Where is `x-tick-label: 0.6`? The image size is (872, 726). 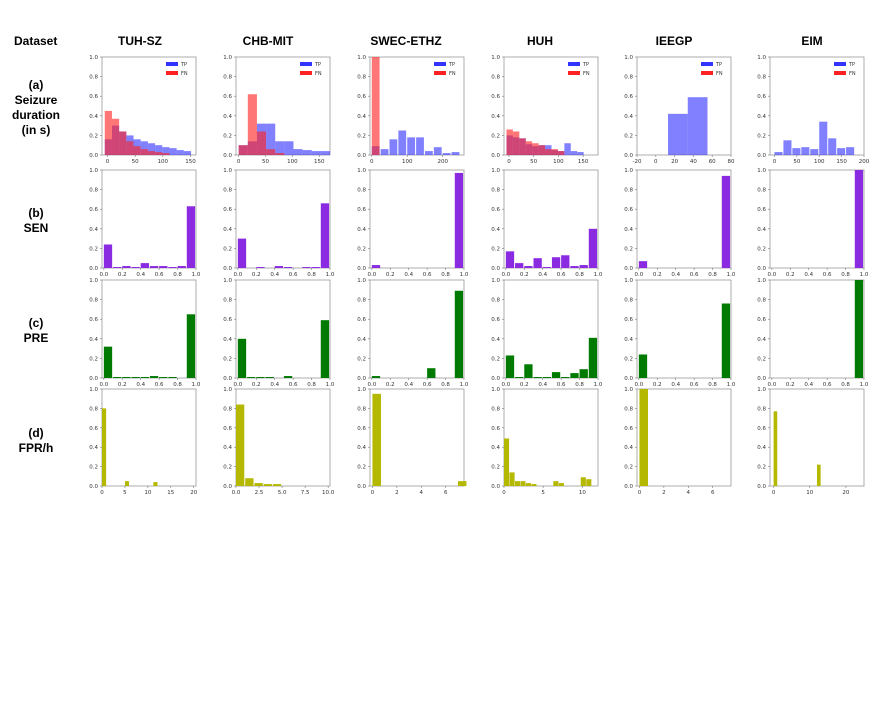
x-tick-label: 0.6 is located at coordinates (827, 275).